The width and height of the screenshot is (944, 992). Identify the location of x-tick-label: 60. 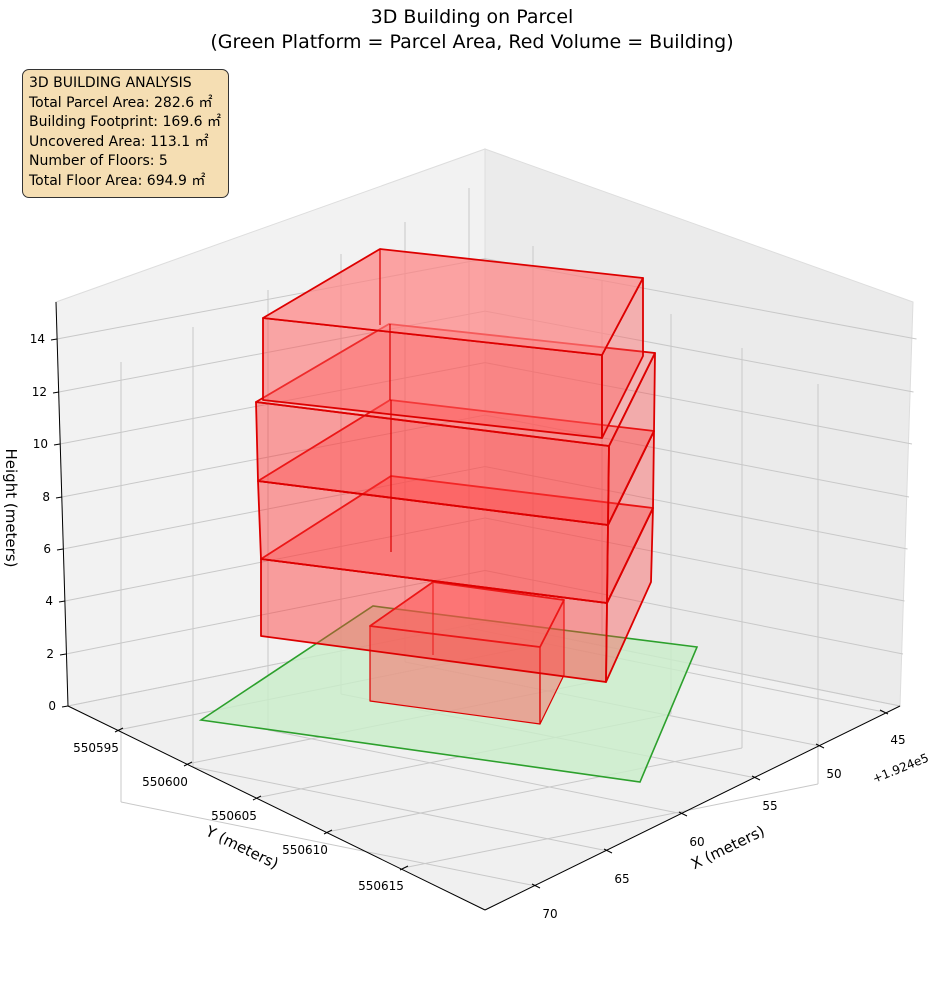
(696, 842).